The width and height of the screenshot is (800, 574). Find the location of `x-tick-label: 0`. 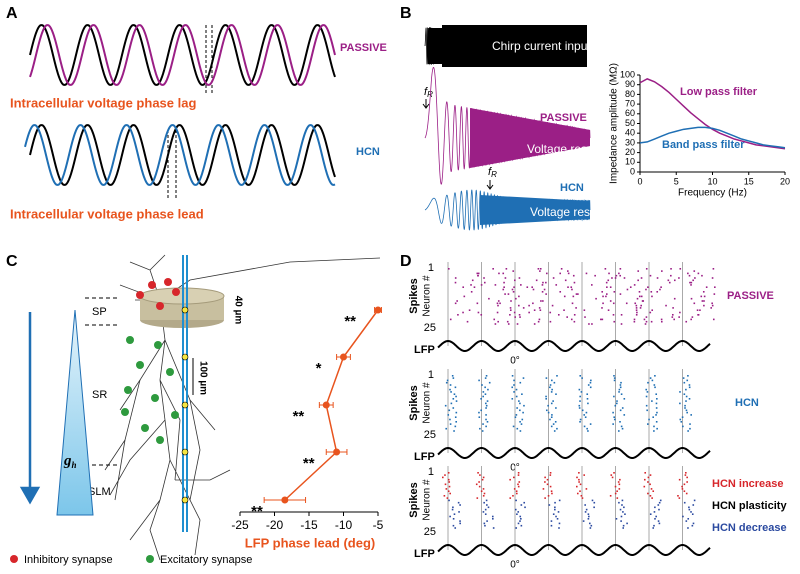

x-tick-label: 0 is located at coordinates (639, 181).